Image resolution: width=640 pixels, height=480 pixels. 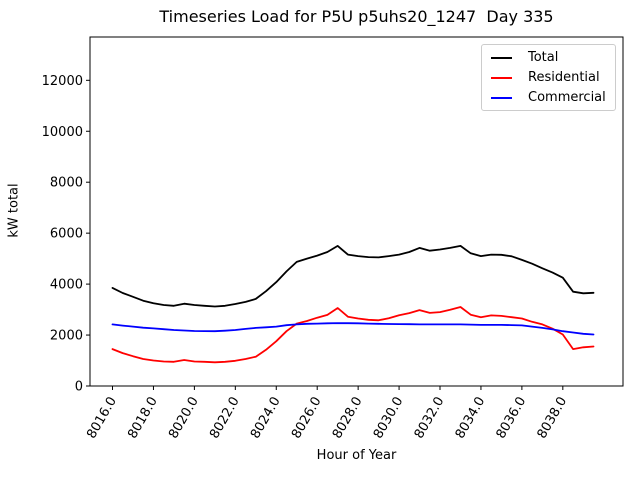 What do you see at coordinates (66, 183) in the screenshot?
I see `y-tick-label: 8000` at bounding box center [66, 183].